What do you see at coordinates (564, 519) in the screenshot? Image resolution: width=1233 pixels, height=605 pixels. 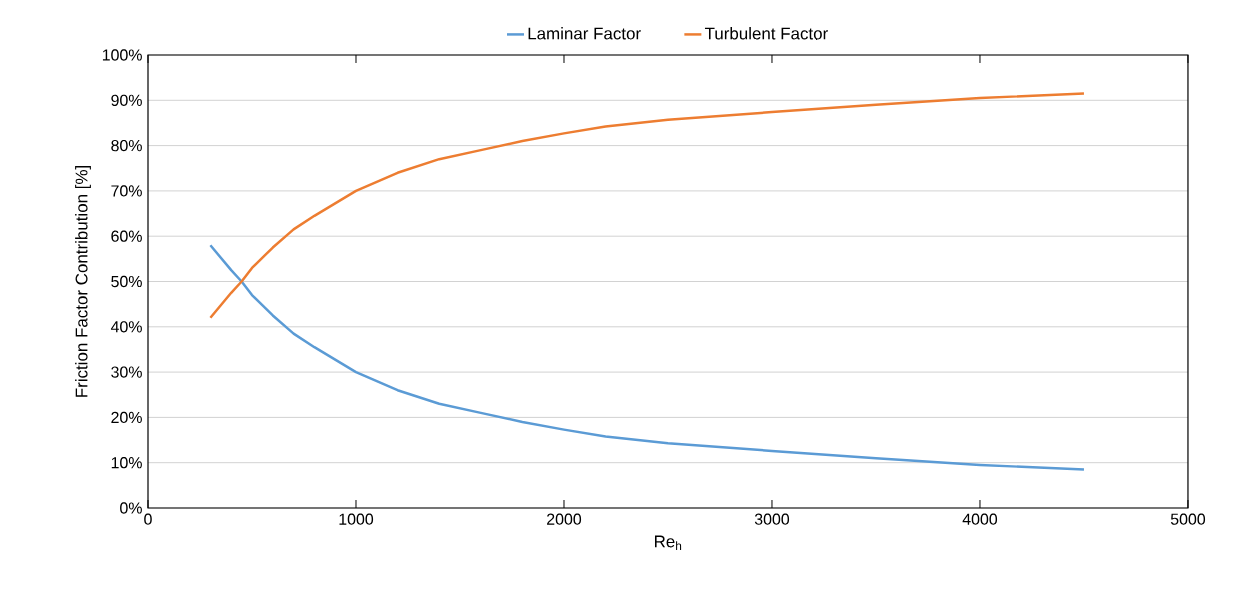 I see `x-tick-label: 2000` at bounding box center [564, 519].